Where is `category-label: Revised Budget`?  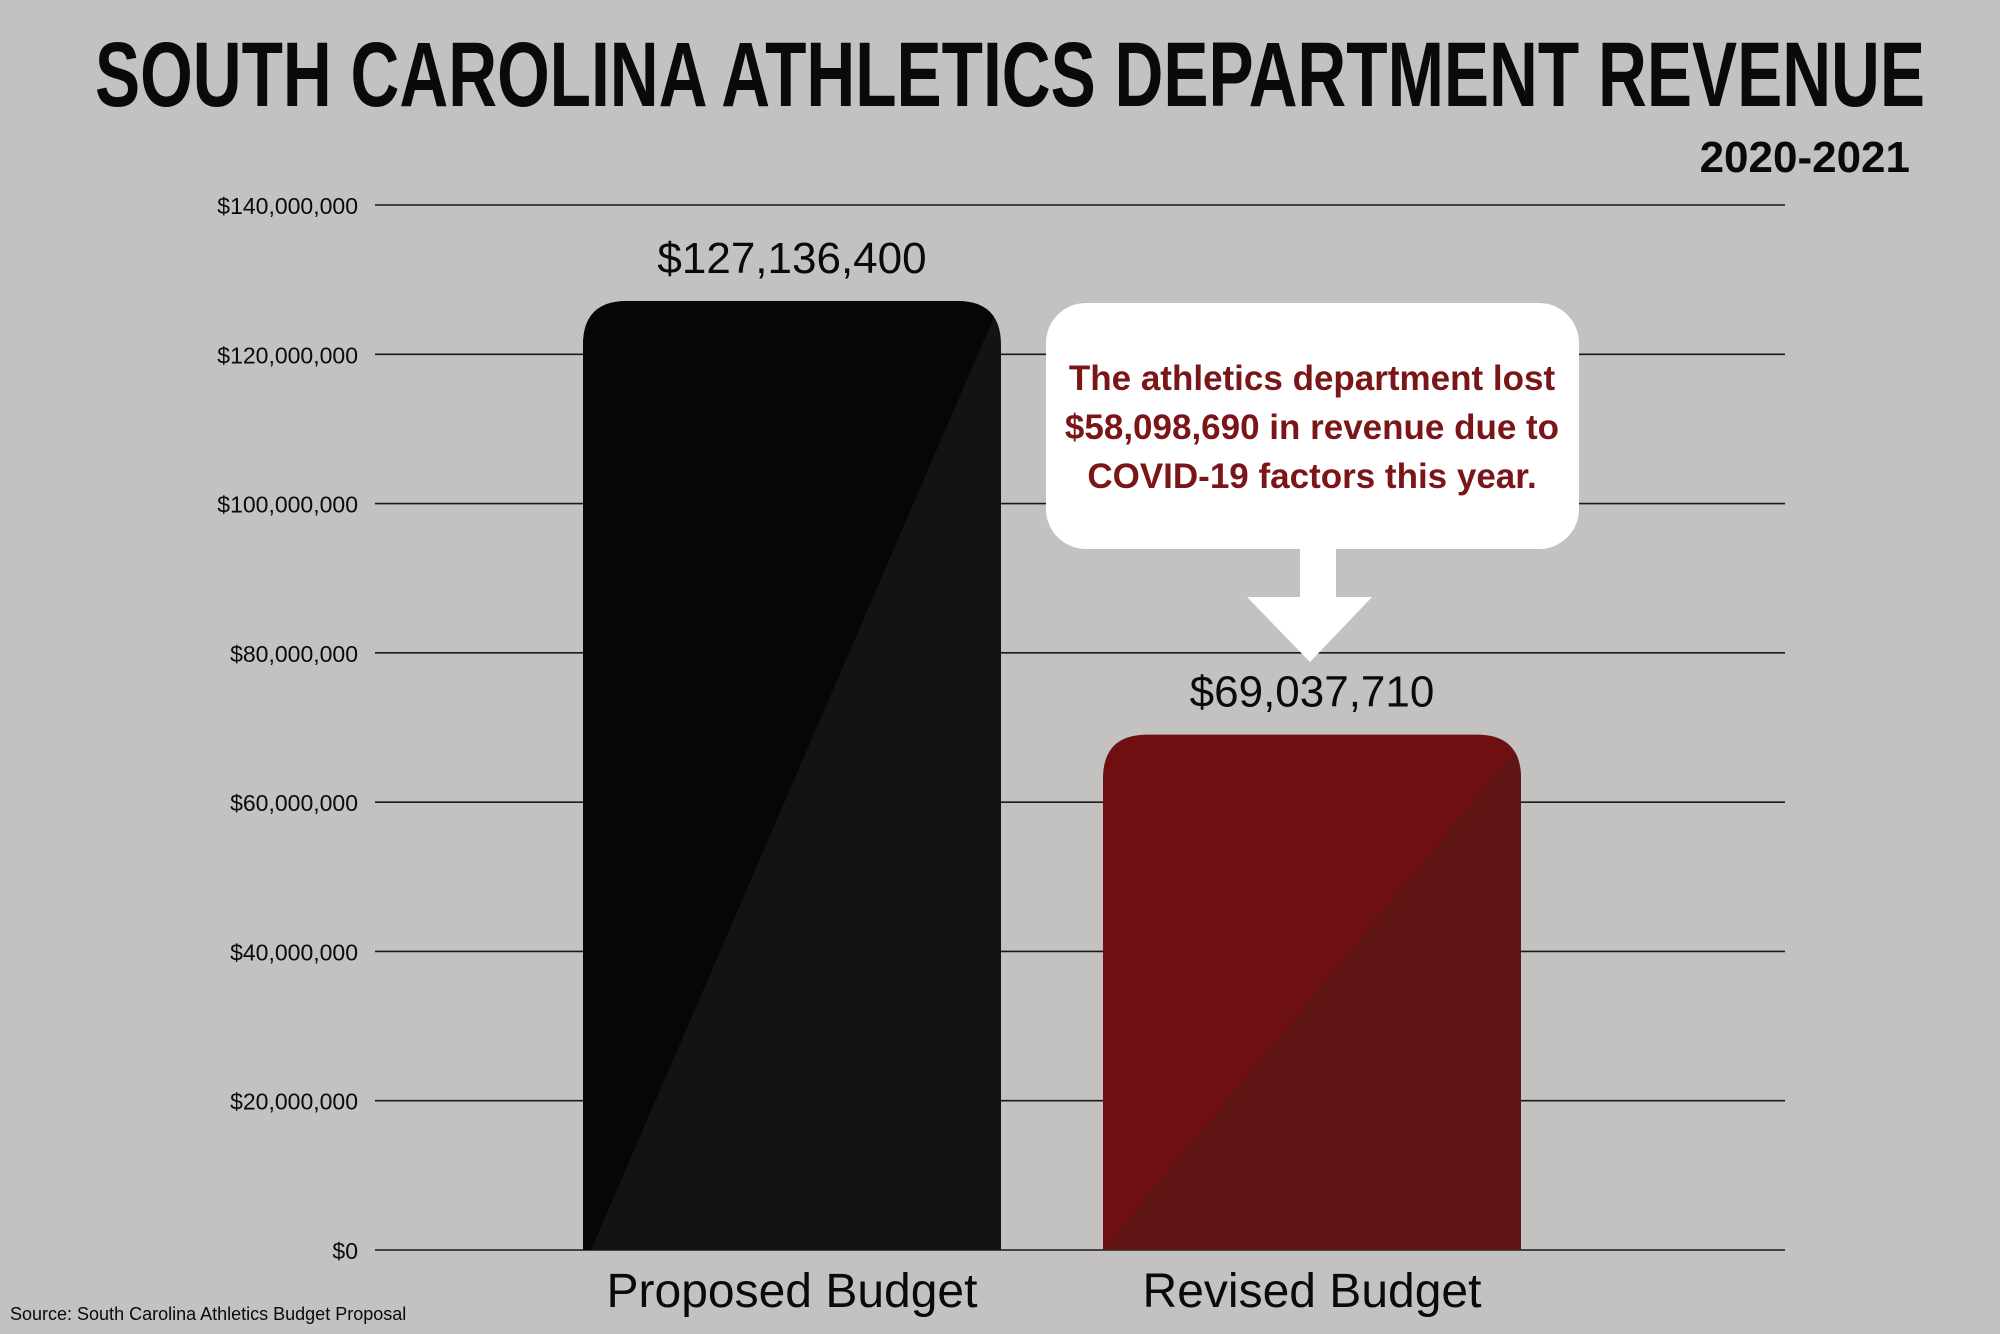 category-label: Revised Budget is located at coordinates (1312, 1291).